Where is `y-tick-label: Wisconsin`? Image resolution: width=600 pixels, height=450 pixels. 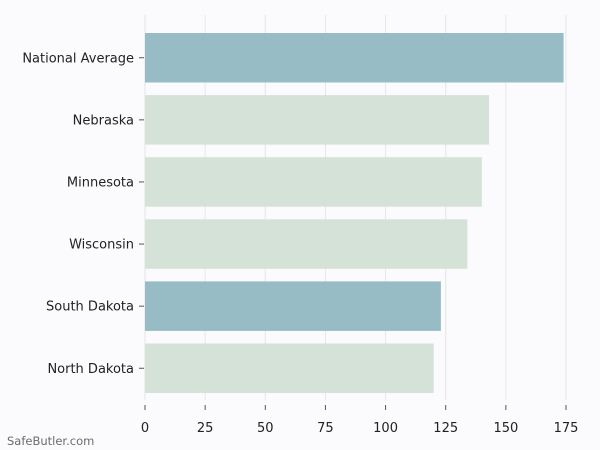 y-tick-label: Wisconsin is located at coordinates (101, 245).